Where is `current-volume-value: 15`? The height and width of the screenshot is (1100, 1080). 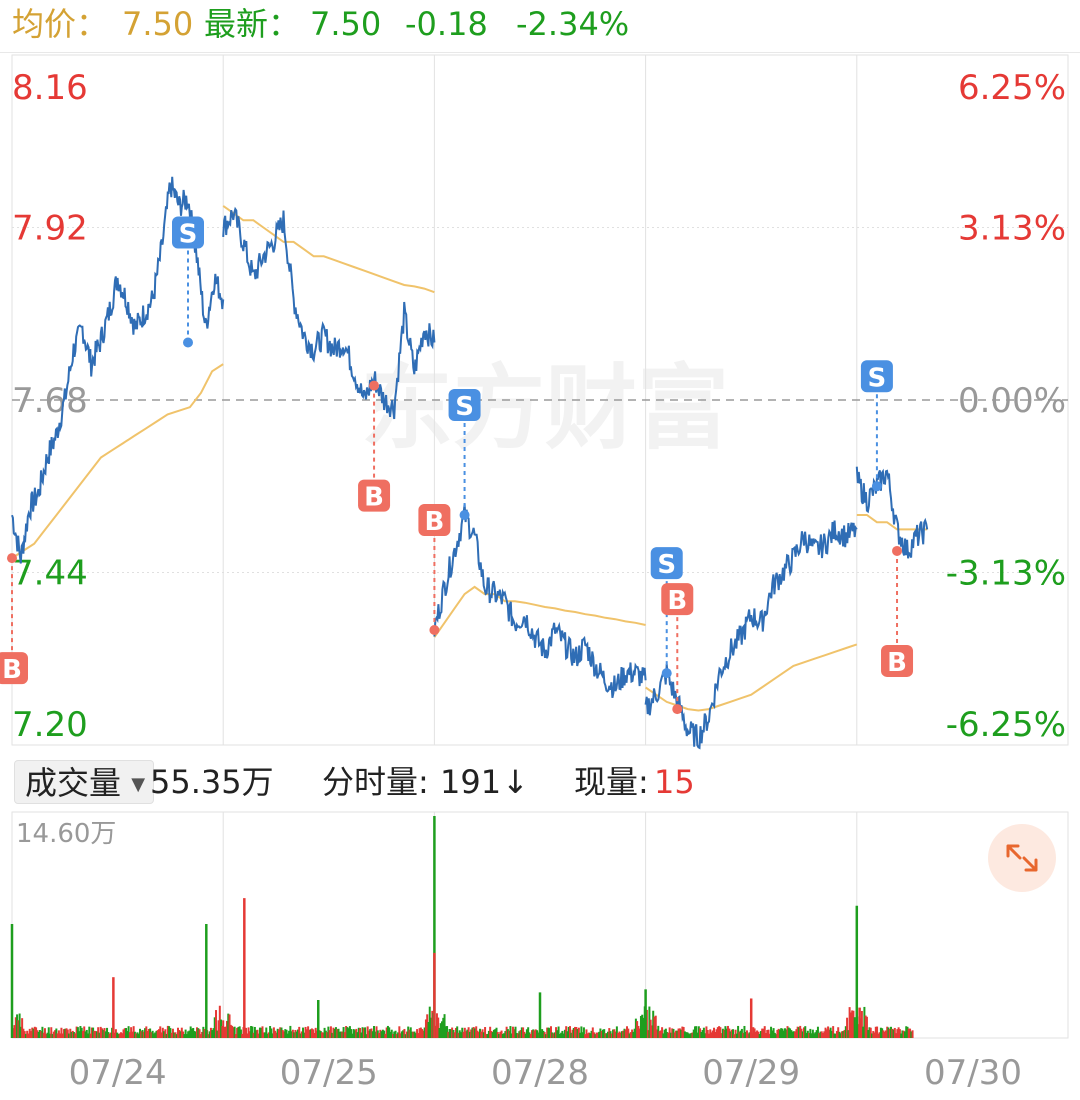 current-volume-value: 15 is located at coordinates (674, 782).